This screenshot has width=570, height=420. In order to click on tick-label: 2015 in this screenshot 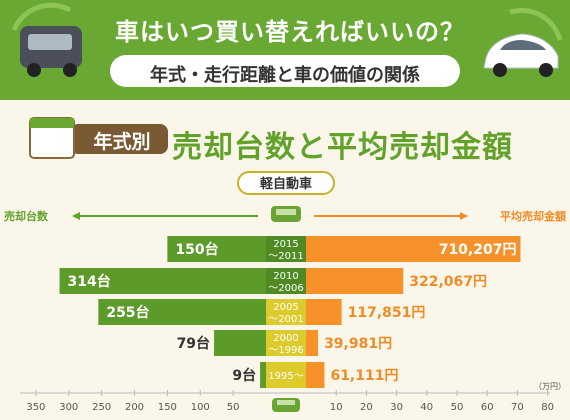, I will do `click(285, 244)`.